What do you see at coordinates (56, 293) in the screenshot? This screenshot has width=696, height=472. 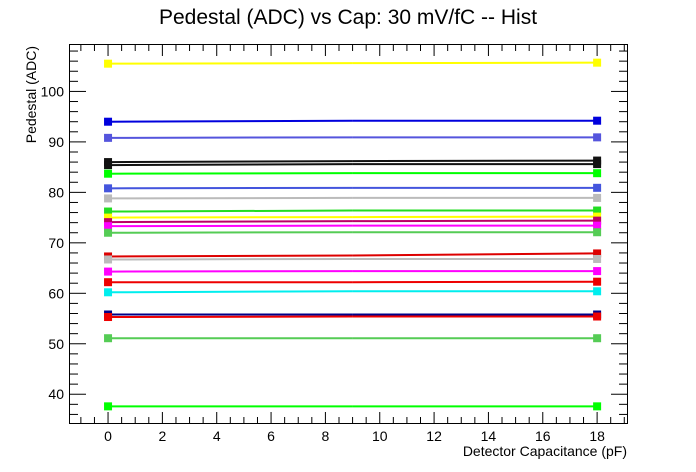 I see `y-tick-label: 60` at bounding box center [56, 293].